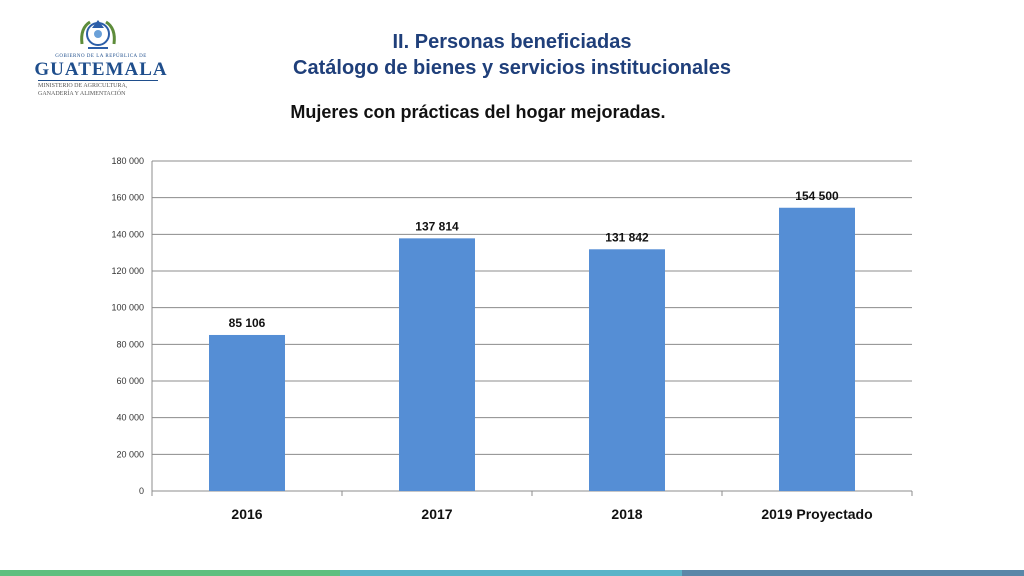  What do you see at coordinates (511, 573) in the screenshot?
I see `footer-bar-teal` at bounding box center [511, 573].